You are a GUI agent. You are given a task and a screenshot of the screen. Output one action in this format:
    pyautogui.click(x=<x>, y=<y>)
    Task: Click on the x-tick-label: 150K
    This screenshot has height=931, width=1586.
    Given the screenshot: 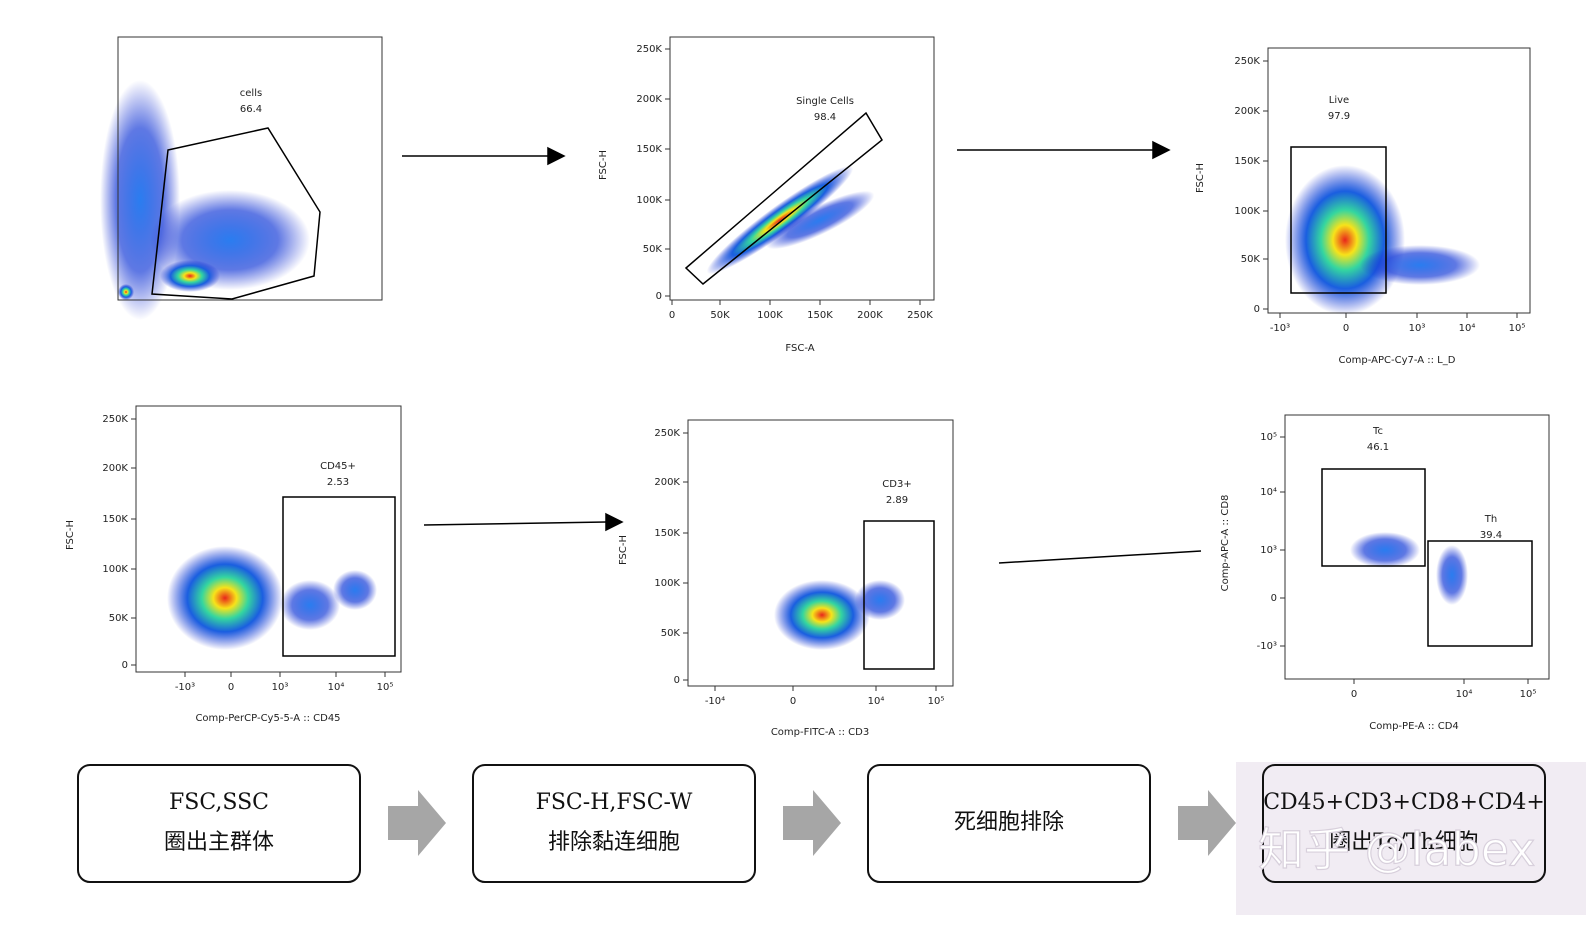 What is the action you would take?
    pyautogui.click(x=820, y=315)
    